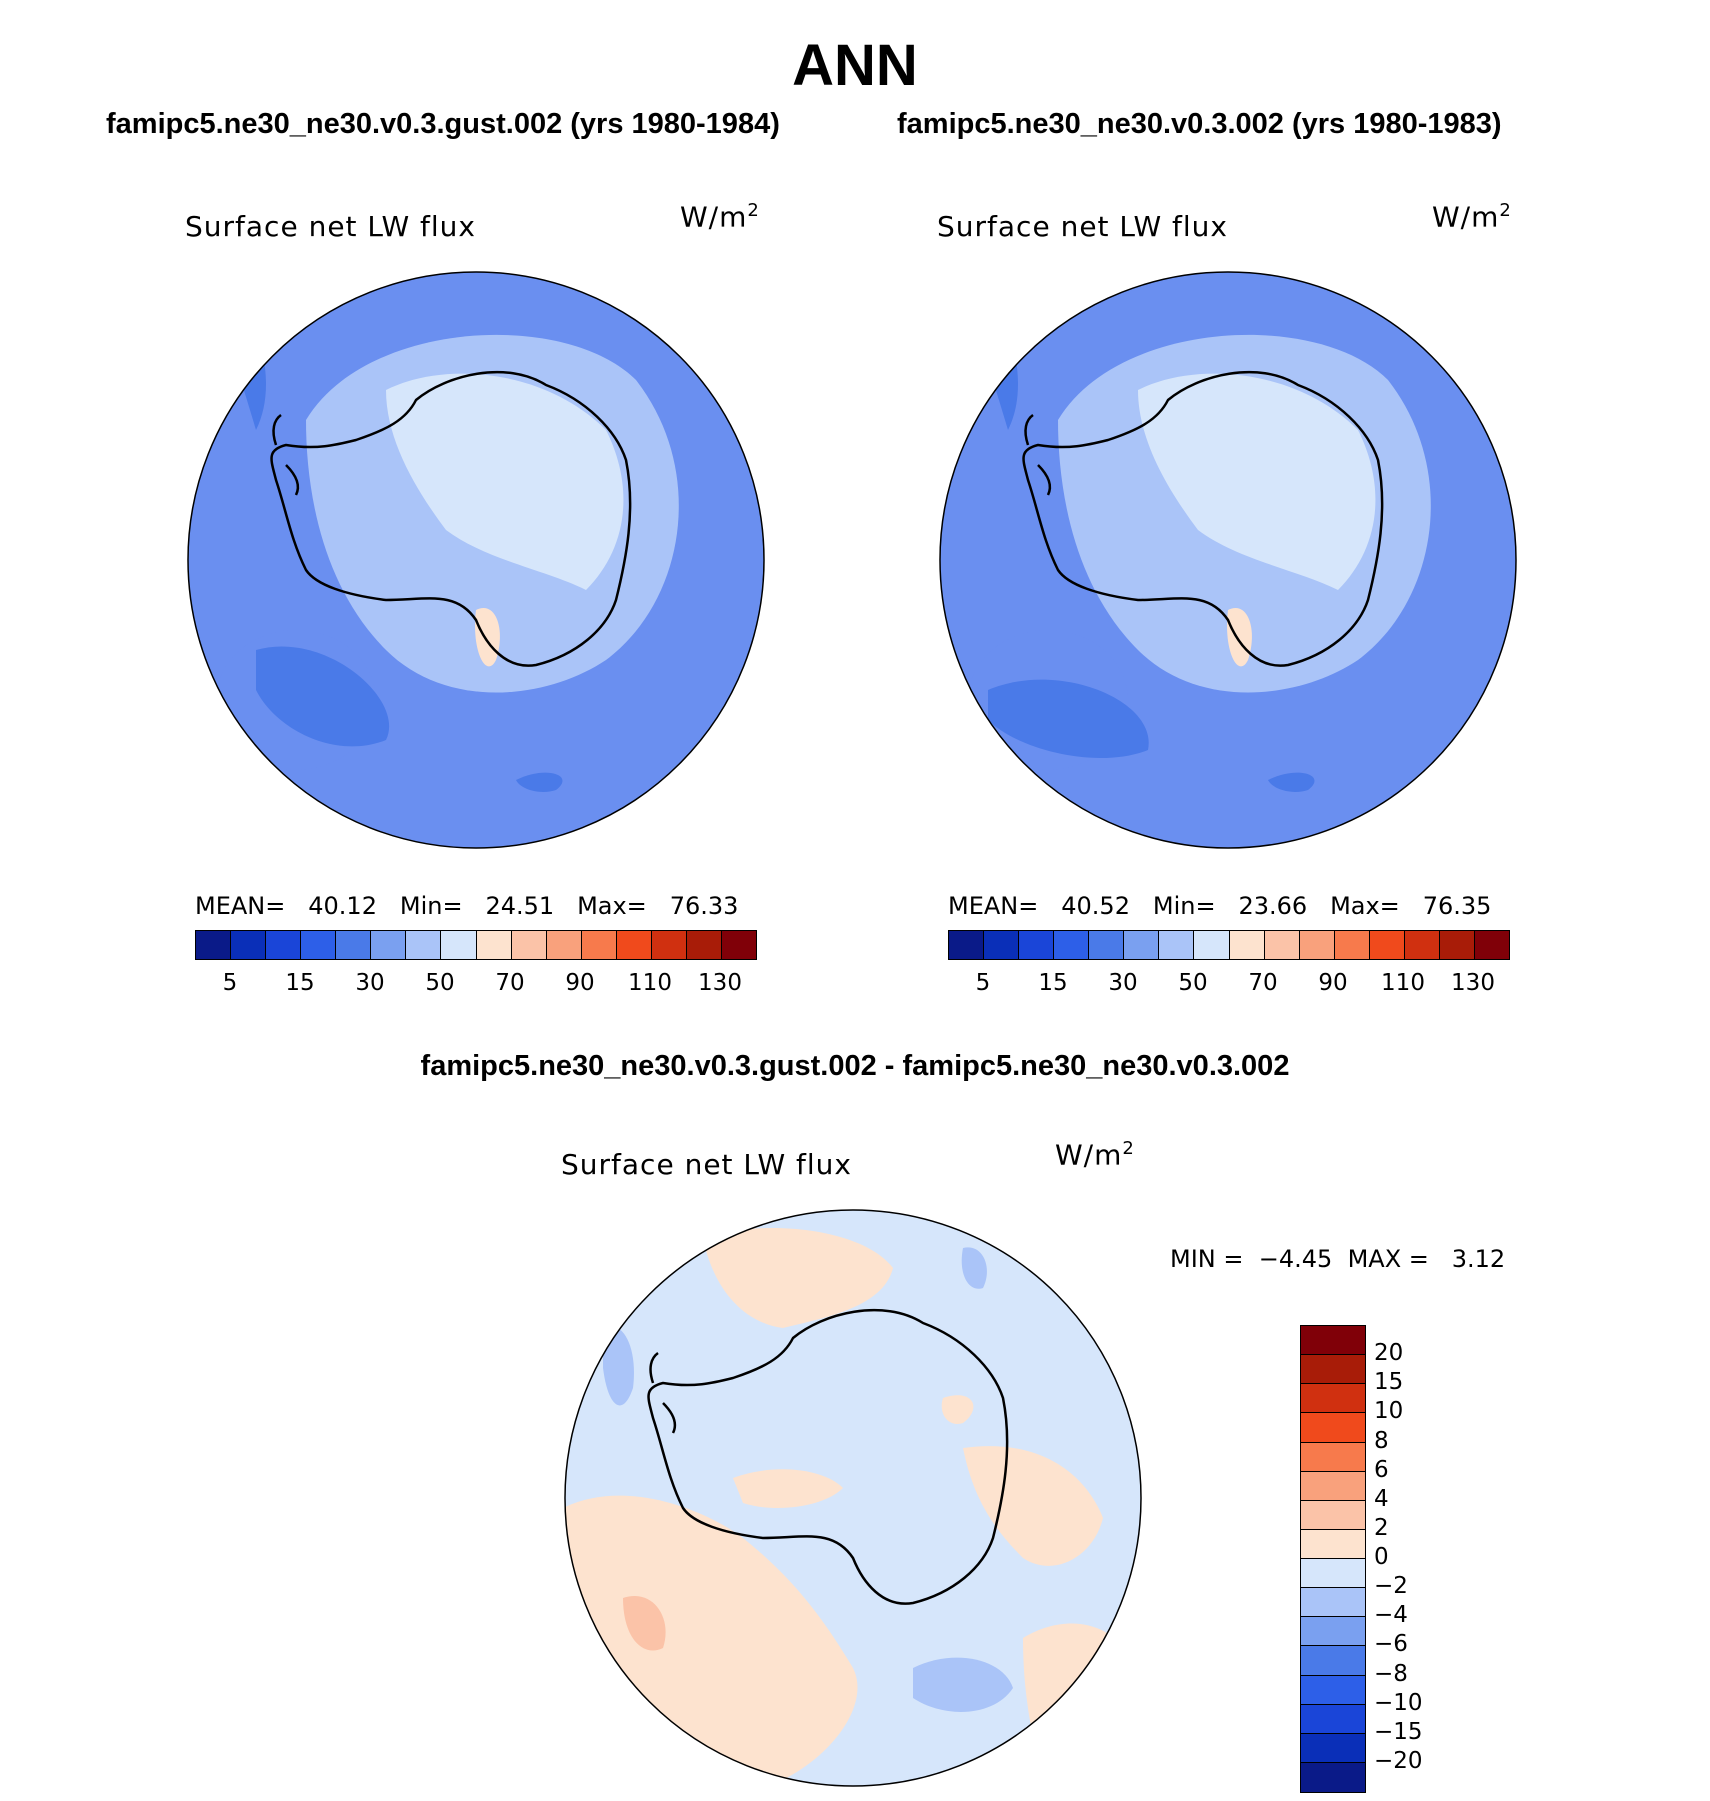  What do you see at coordinates (476, 560) in the screenshot?
I see `panel-1-polar-map` at bounding box center [476, 560].